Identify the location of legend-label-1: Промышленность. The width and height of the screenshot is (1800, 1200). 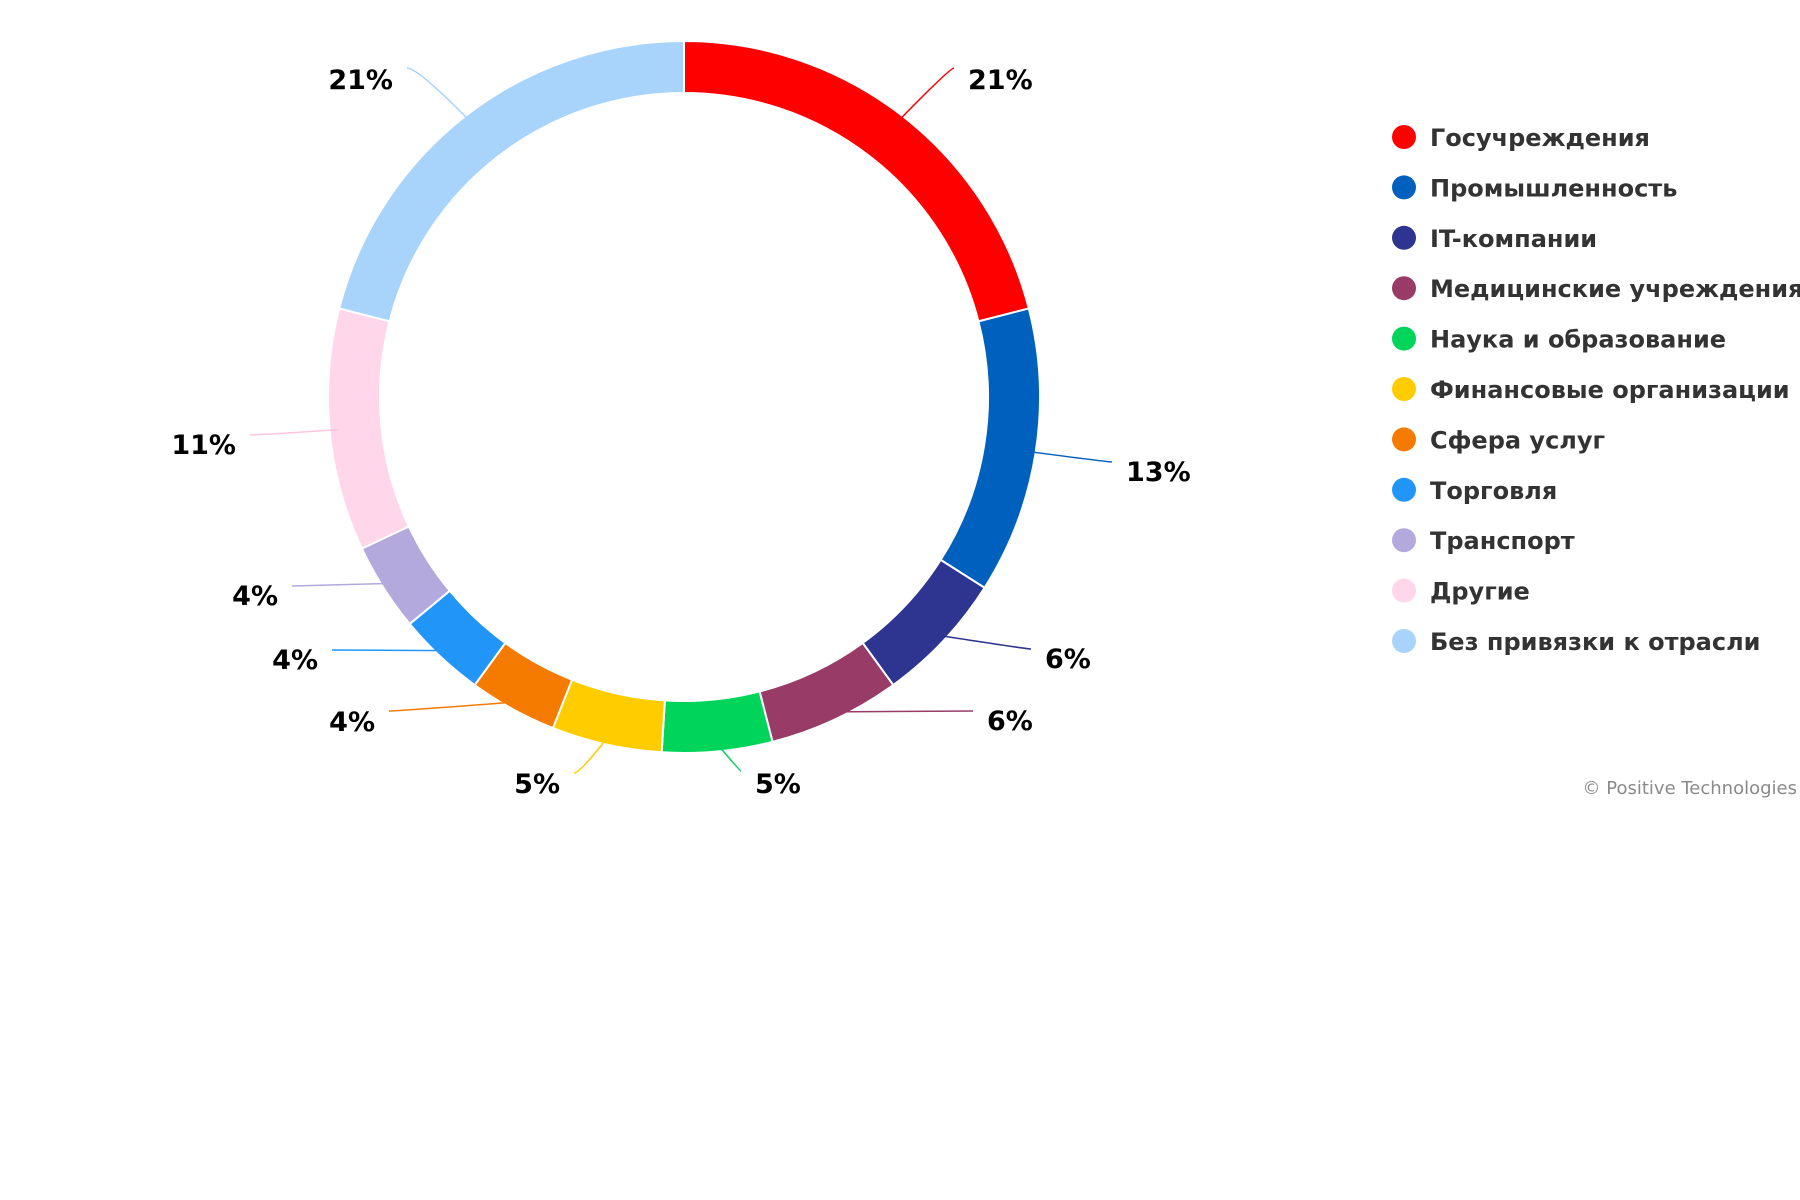
(1553, 188).